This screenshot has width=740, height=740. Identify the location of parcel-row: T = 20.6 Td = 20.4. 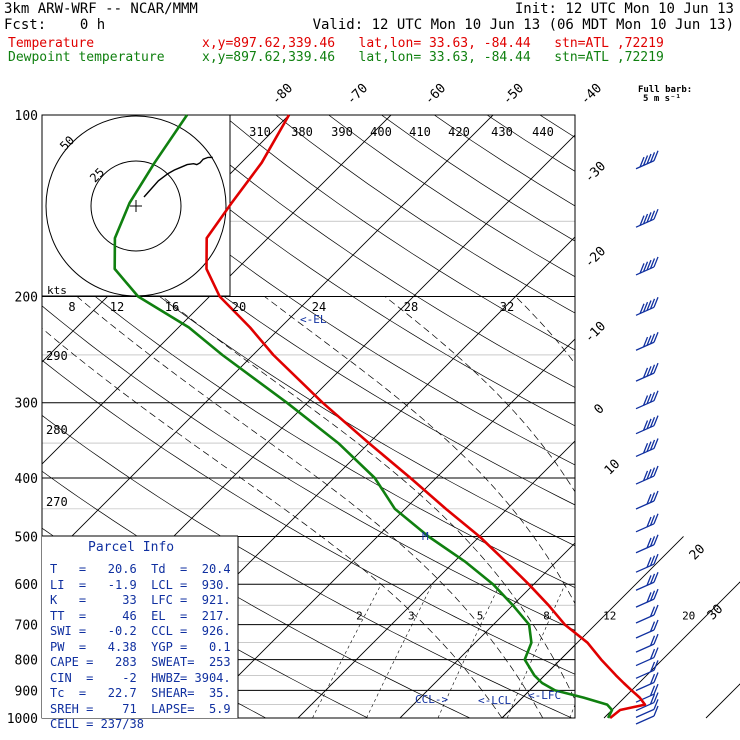
(140, 569).